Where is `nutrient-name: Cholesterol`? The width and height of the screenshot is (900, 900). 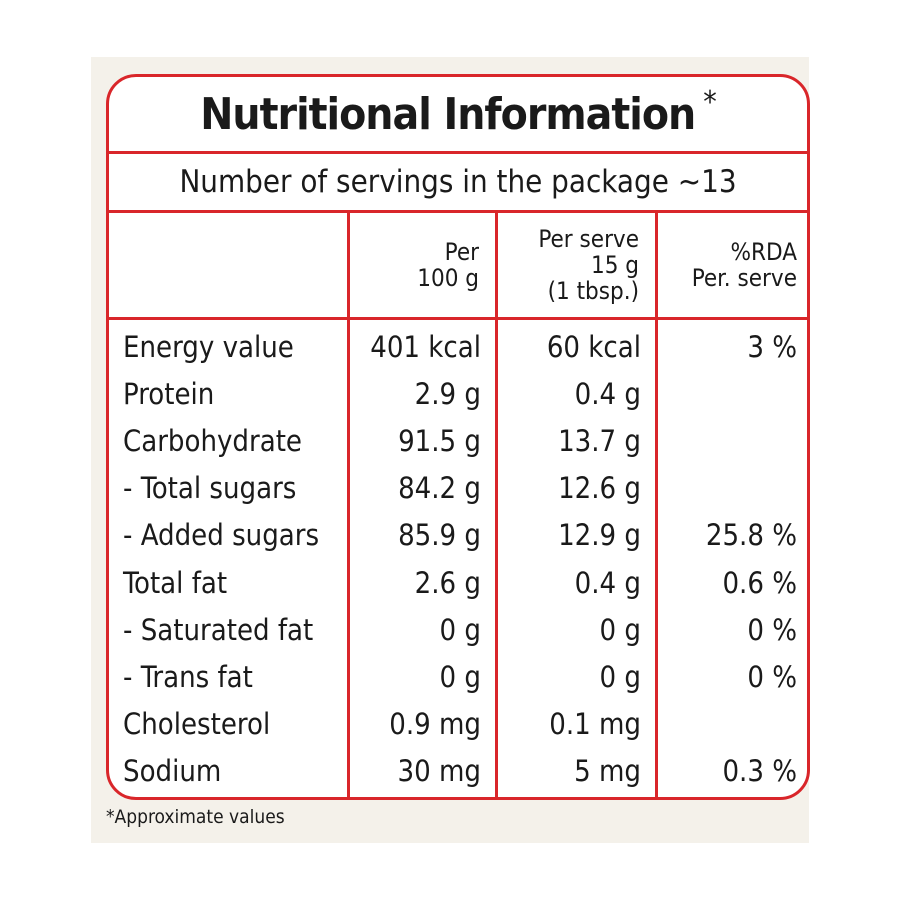
nutrient-name: Cholesterol is located at coordinates (197, 724).